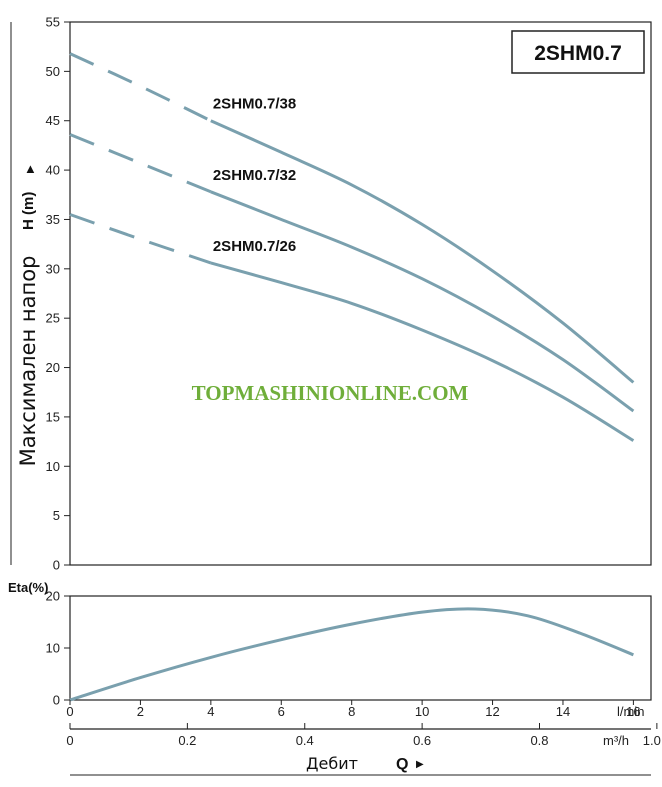 The height and width of the screenshot is (787, 662). Describe the element at coordinates (53, 170) in the screenshot. I see `head-y-tick-label: 40` at that location.